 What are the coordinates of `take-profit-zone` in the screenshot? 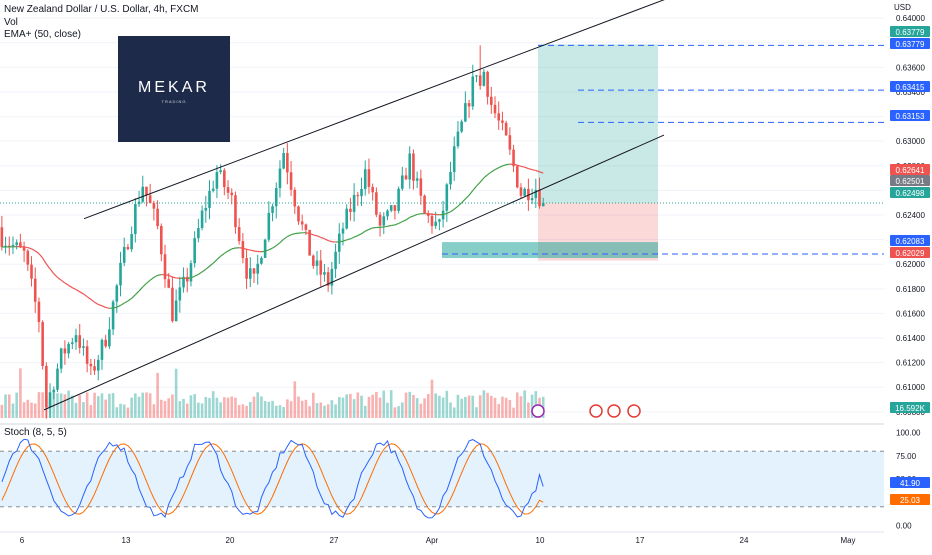 It's located at (598, 123).